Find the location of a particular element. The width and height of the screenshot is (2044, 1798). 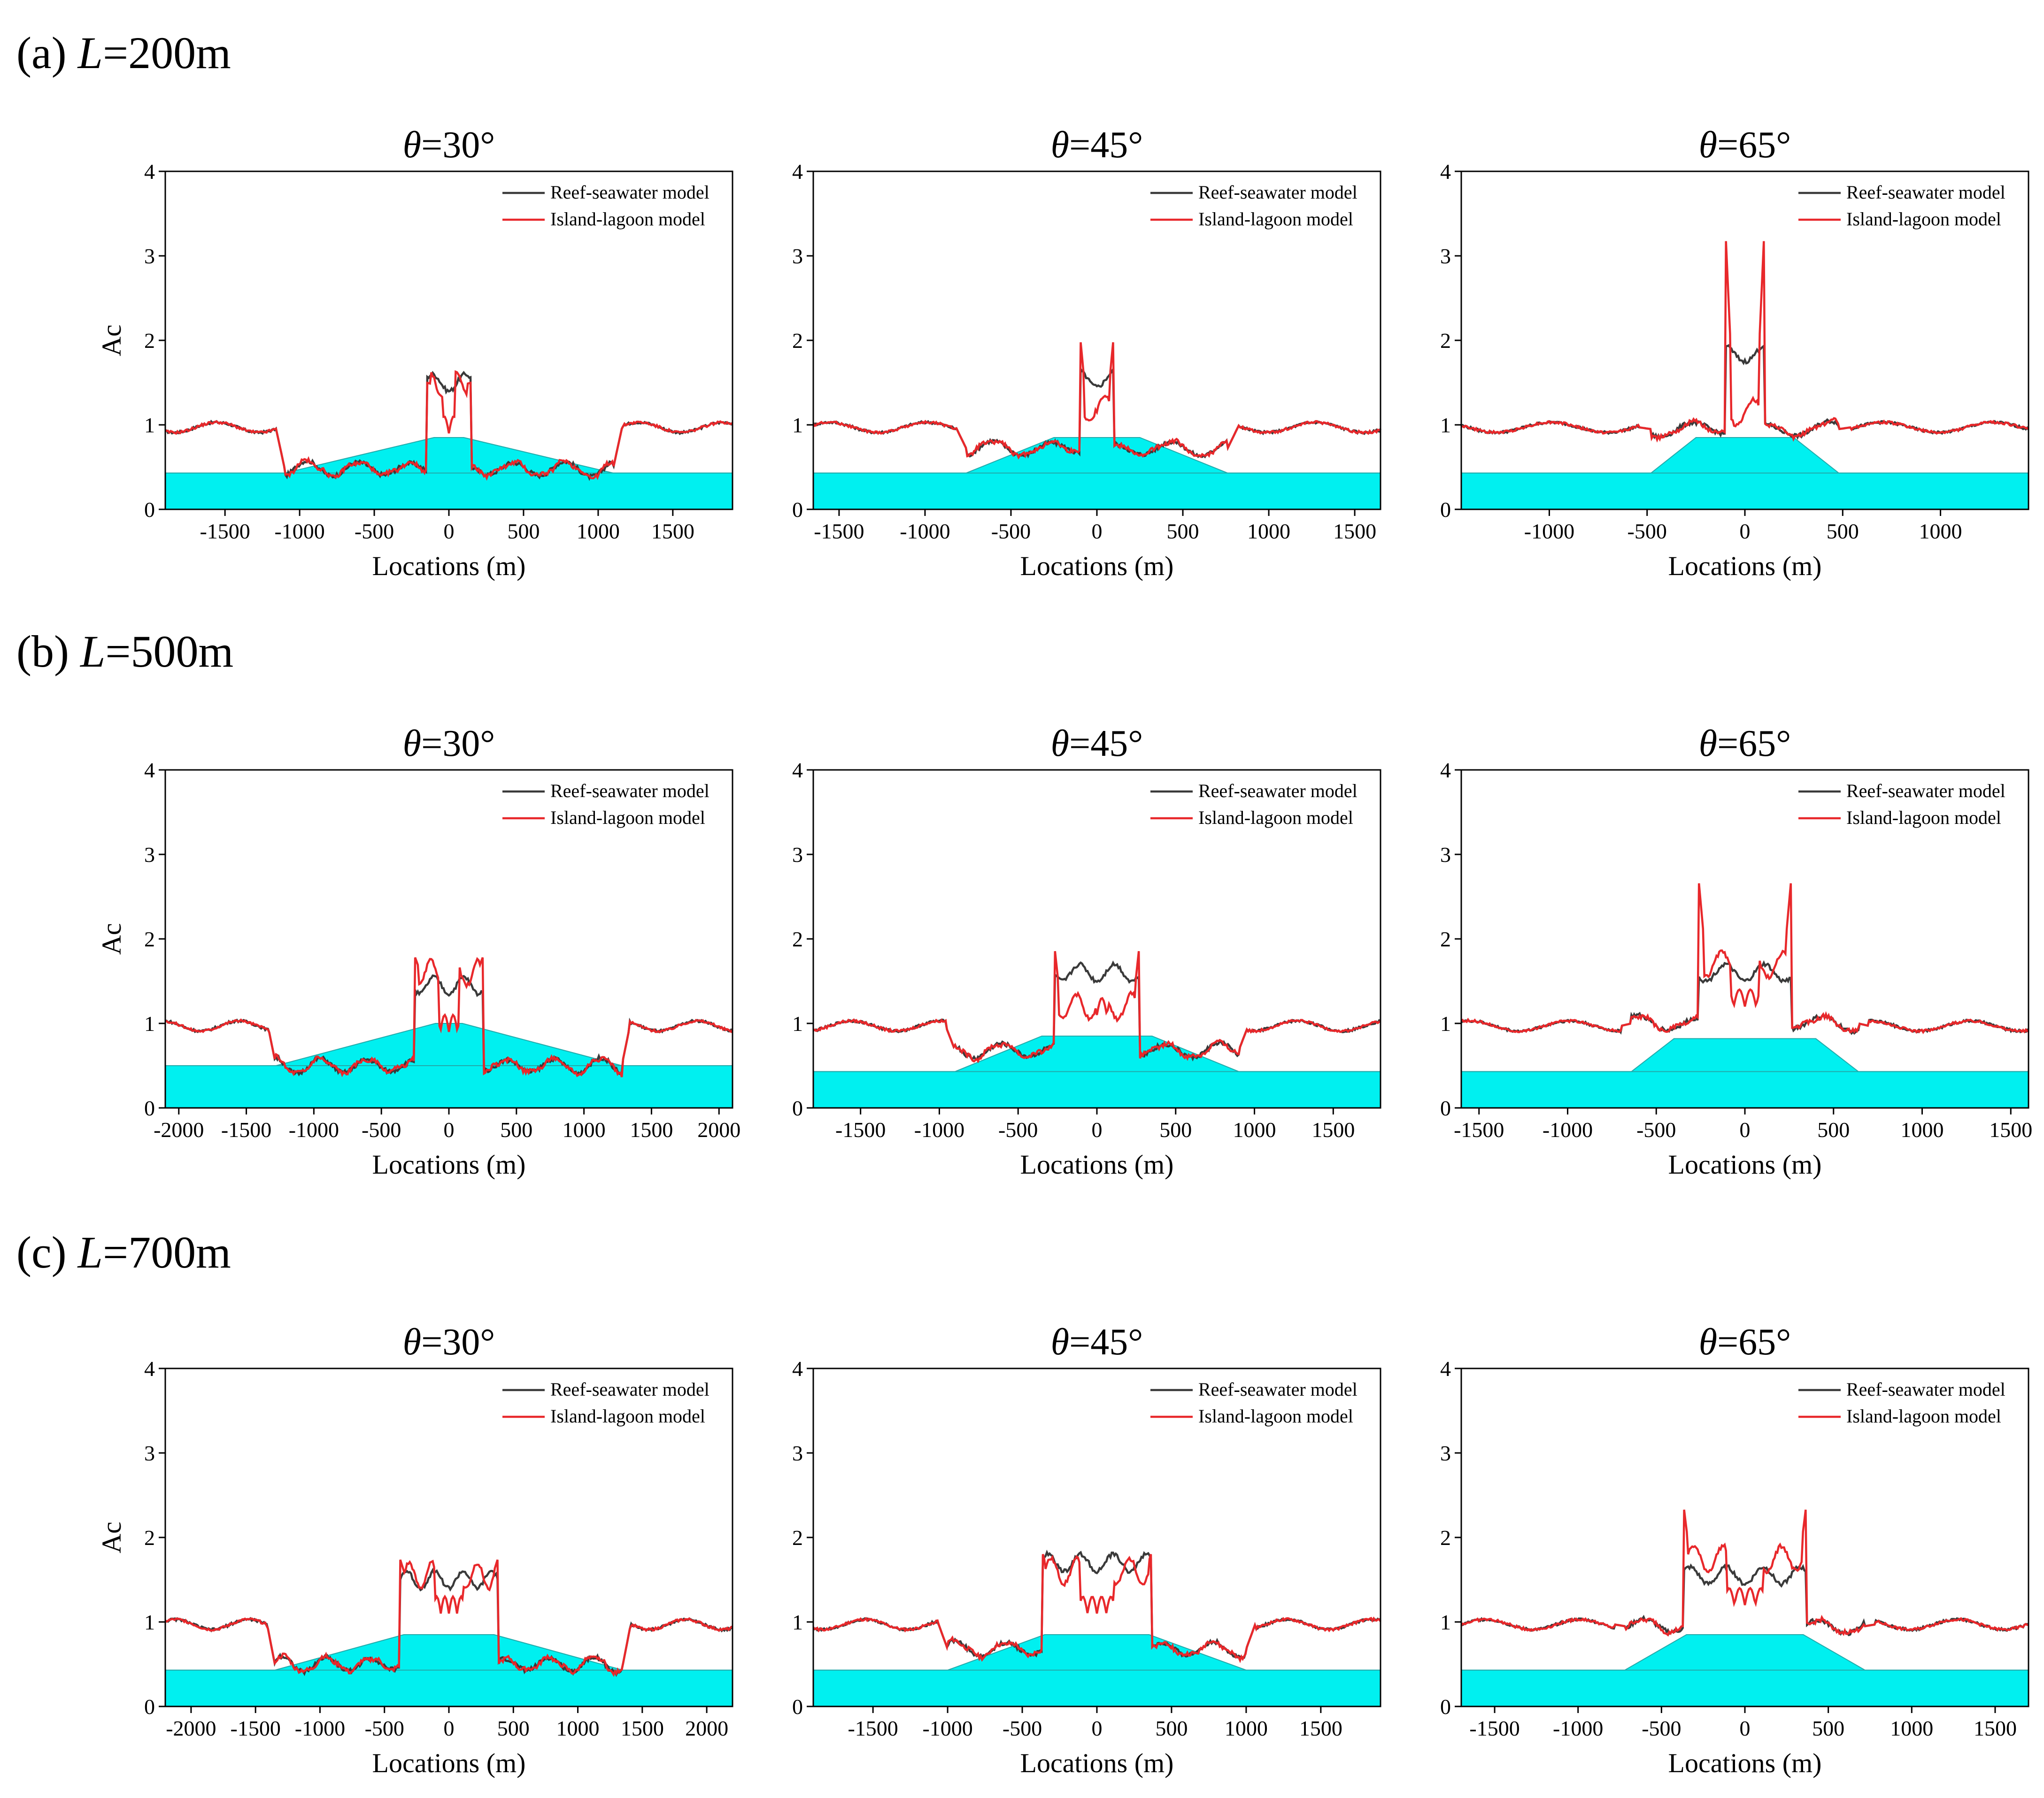

row-label-part: =700m is located at coordinates (167, 1252).